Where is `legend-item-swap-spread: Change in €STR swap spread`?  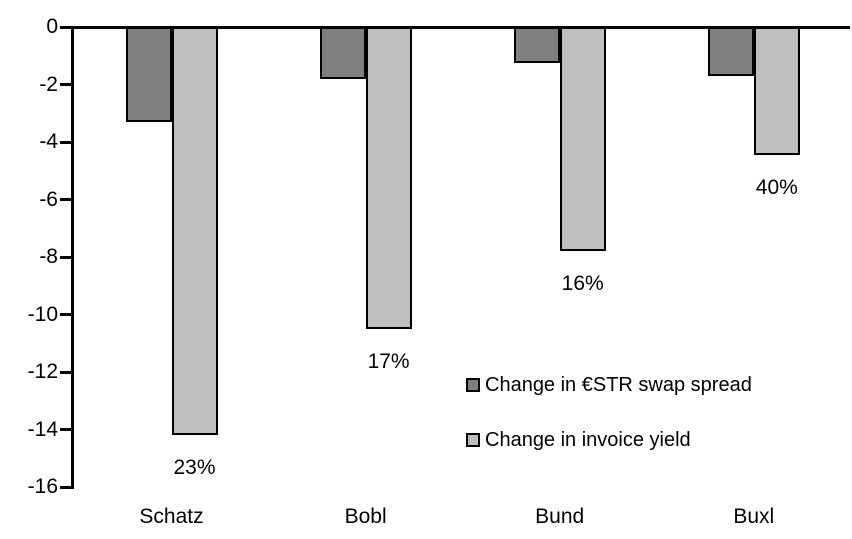
legend-item-swap-spread: Change in €STR swap spread is located at coordinates (609, 385).